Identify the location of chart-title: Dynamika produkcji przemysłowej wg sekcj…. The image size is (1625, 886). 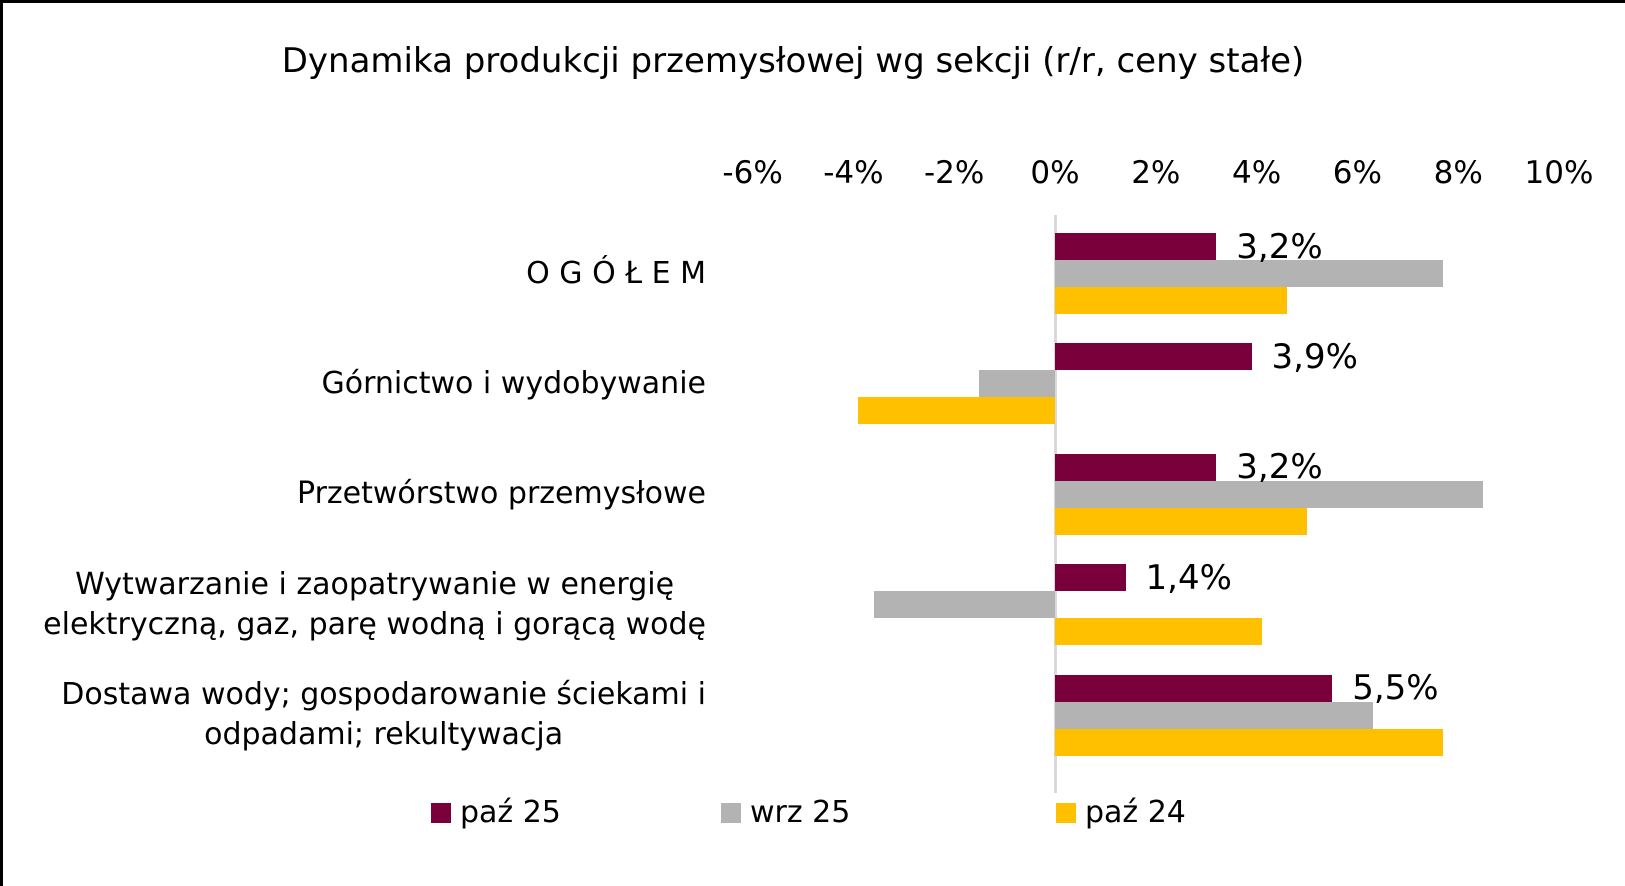
(793, 61).